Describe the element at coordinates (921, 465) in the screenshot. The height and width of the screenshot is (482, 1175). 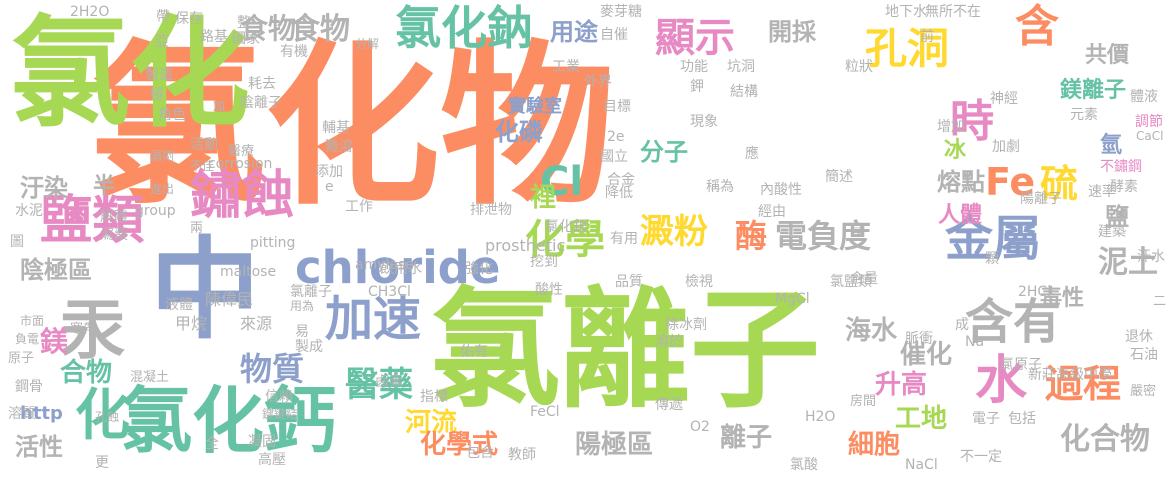
I see `cloud-word: NaCl` at that location.